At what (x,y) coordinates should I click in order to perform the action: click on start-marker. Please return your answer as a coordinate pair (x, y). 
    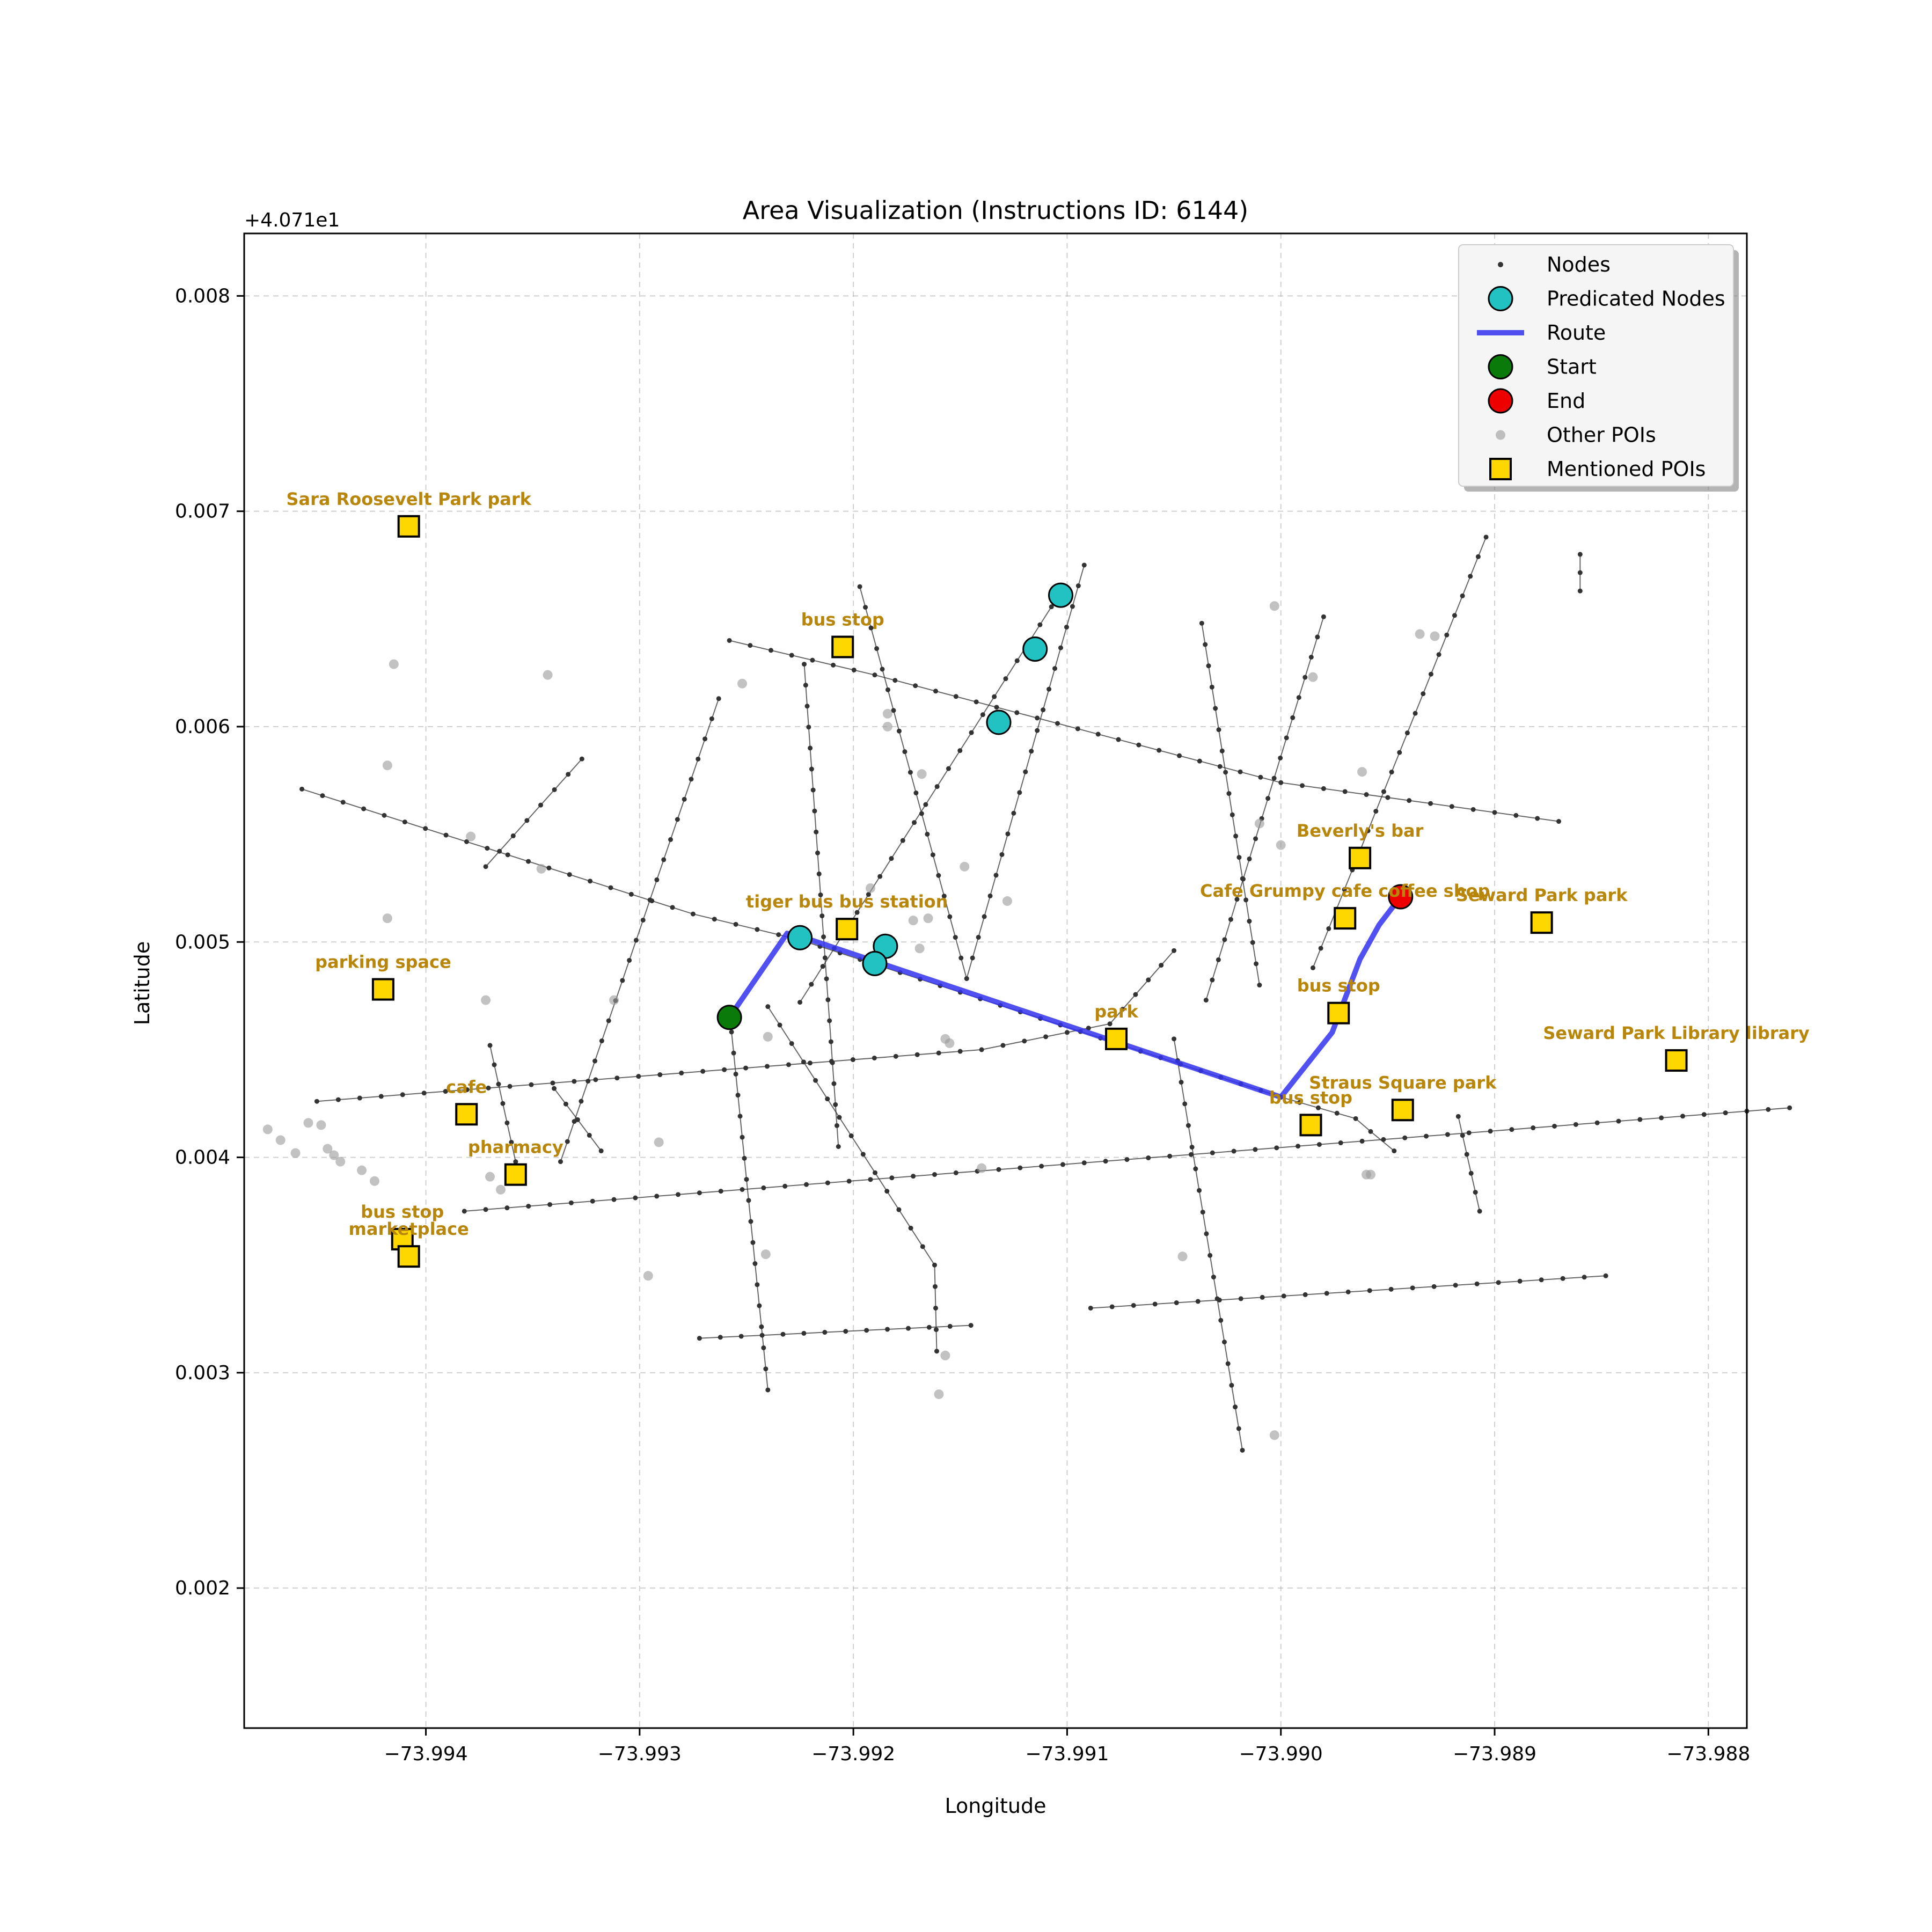
    Looking at the image, I should click on (729, 1017).